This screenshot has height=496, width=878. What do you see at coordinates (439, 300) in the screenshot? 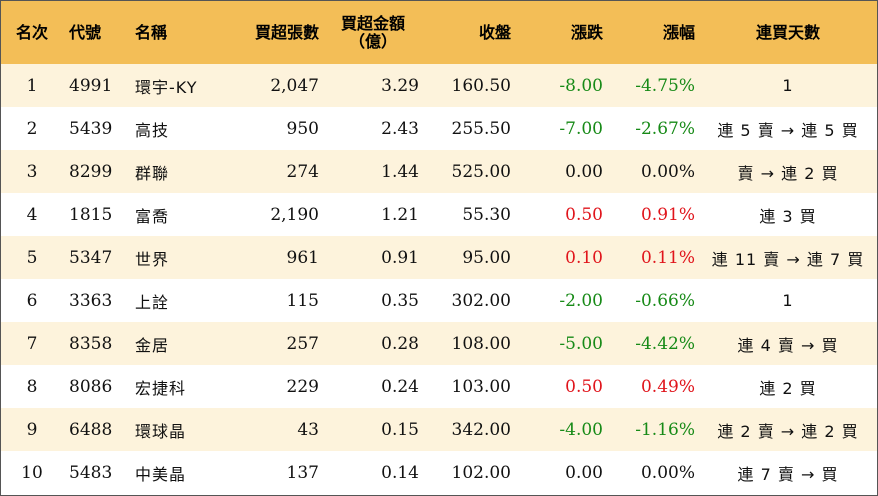
I see `table-row: 6 3363 上詮 115 0.35 302.00 -2.00 -0.66% 1` at bounding box center [439, 300].